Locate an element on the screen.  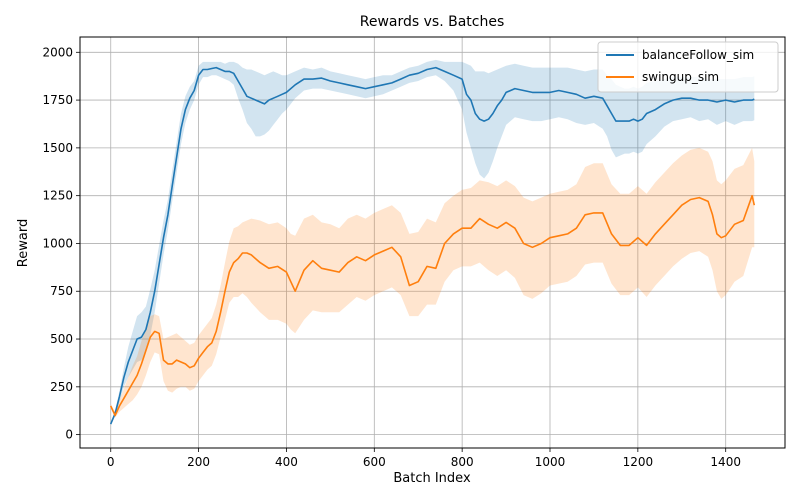
x-axis-label: Batch Index is located at coordinates (432, 478).